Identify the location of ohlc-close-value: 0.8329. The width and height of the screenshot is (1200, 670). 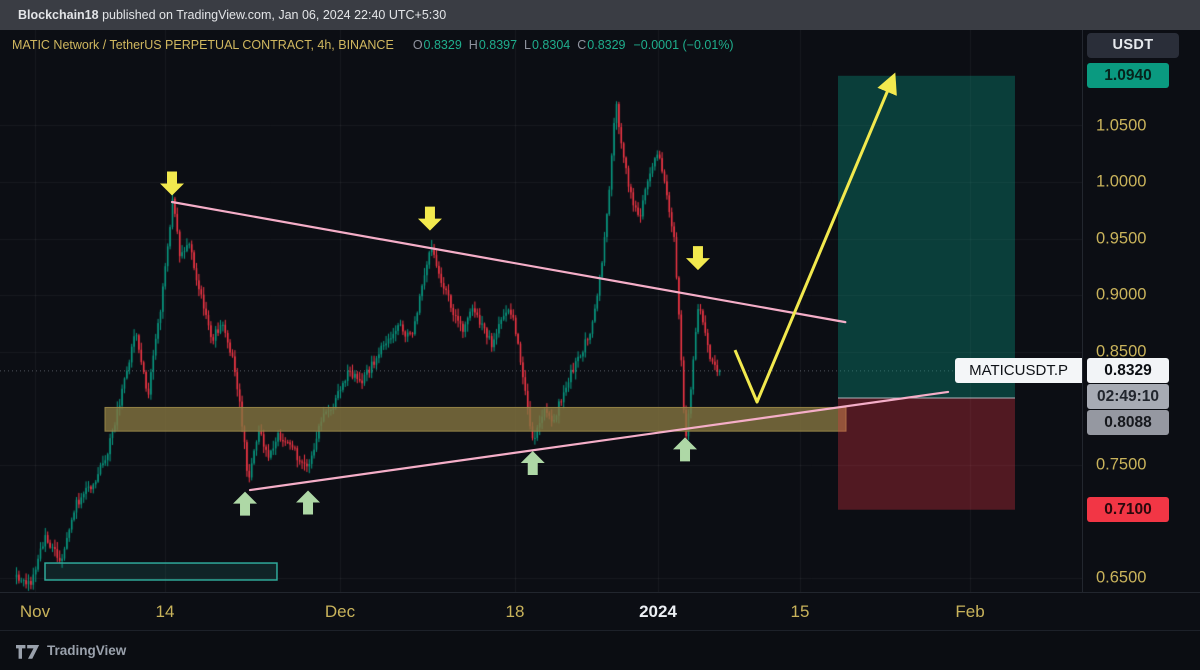
(606, 45).